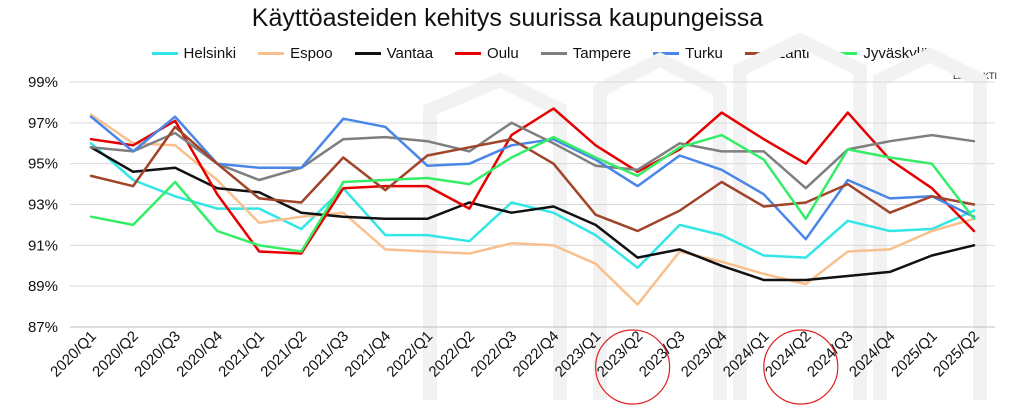 The width and height of the screenshot is (1015, 414). What do you see at coordinates (210, 53) in the screenshot?
I see `legend-label: Helsinki` at bounding box center [210, 53].